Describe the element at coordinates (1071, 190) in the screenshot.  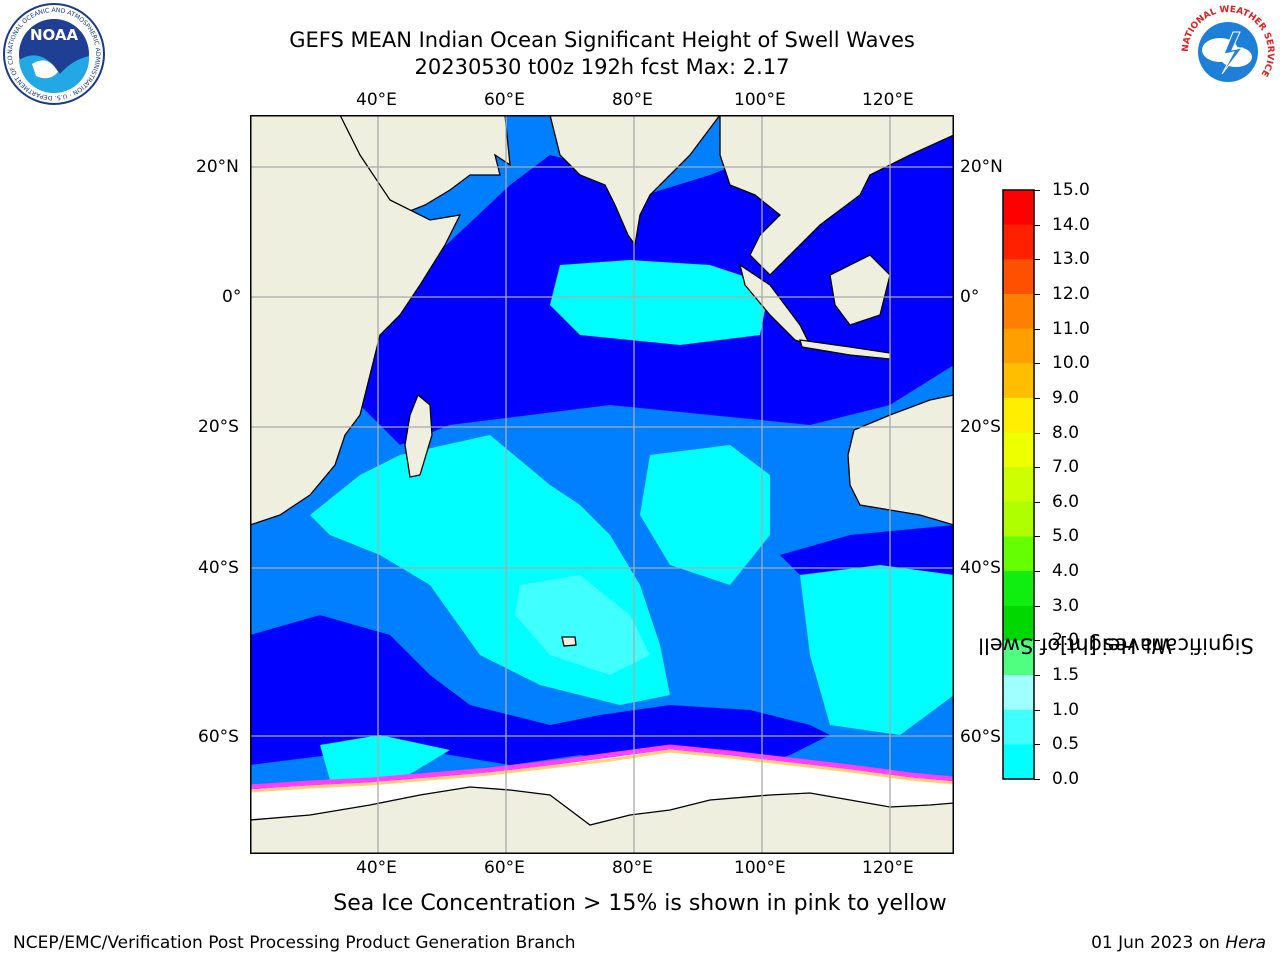
I see `colorbar-label: 15.0` at that location.